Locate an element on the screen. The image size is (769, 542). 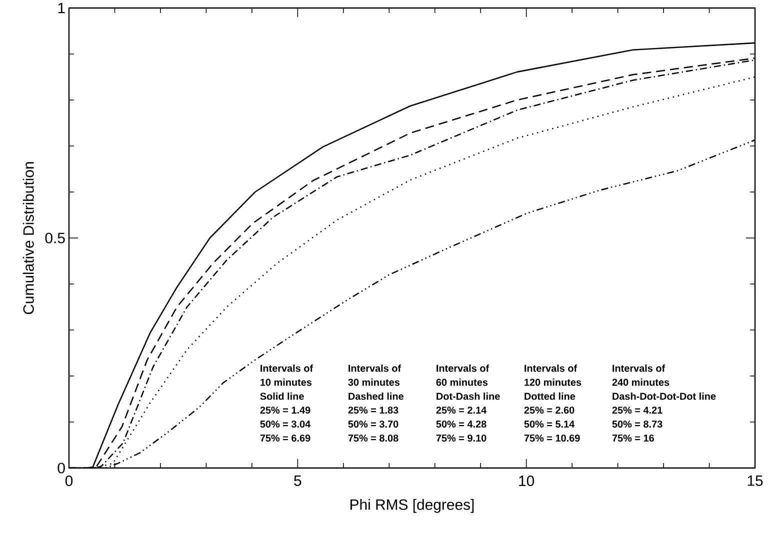
annotation: 25% = 1.49 is located at coordinates (285, 410).